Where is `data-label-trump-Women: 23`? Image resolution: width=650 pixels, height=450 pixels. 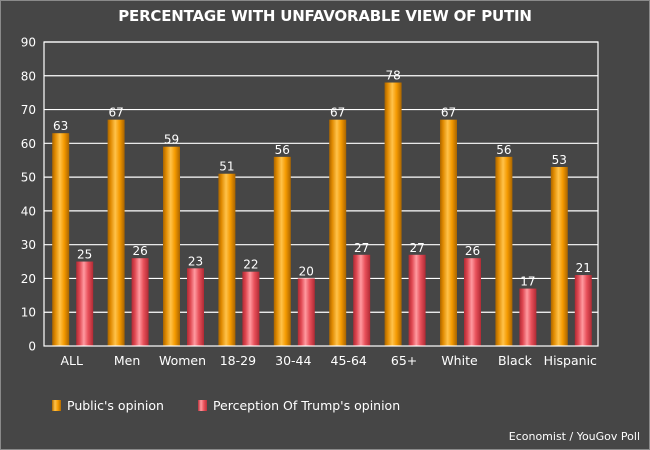
data-label-trump-Women: 23 is located at coordinates (195, 261).